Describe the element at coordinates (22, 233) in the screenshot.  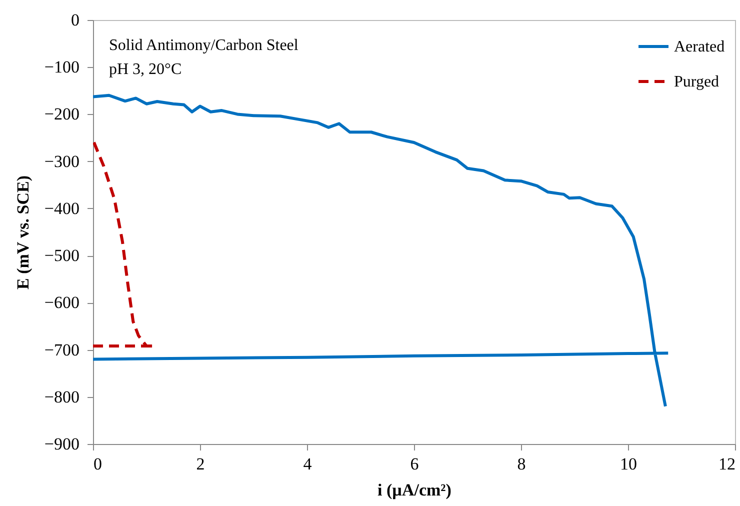
I see `y-axis-title: E (mV vs. SCE)` at that location.